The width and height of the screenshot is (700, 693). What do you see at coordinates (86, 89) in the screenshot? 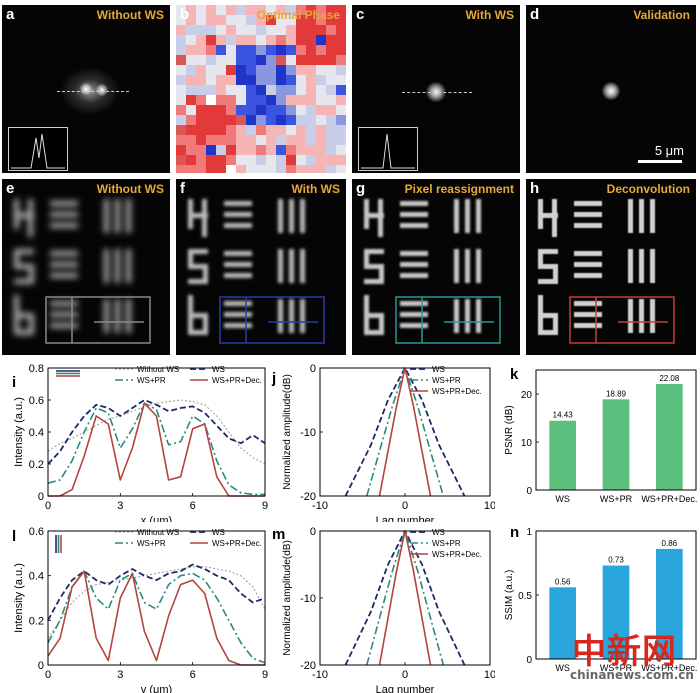
I see `panel-a-without-ws: a Without WS` at bounding box center [86, 89].